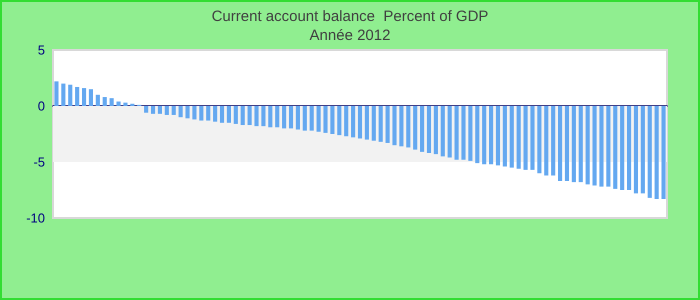 This screenshot has width=700, height=300. I want to click on chart-subtitle: Année 2012, so click(350, 35).